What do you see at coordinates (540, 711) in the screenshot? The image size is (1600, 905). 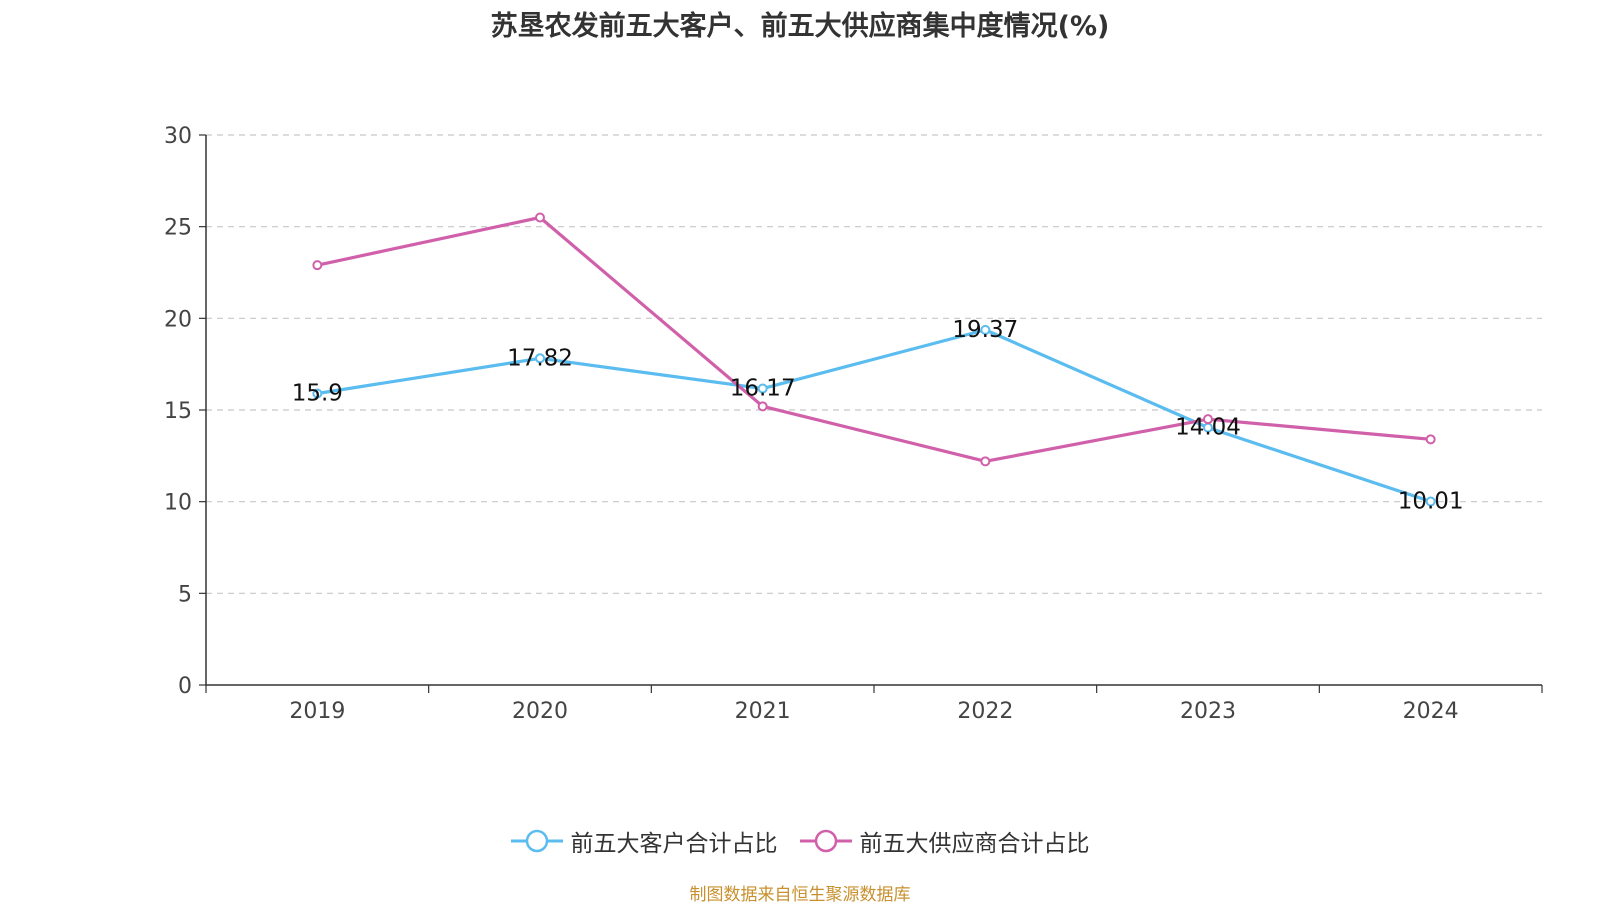 I see `x-tick-label: 2020` at bounding box center [540, 711].